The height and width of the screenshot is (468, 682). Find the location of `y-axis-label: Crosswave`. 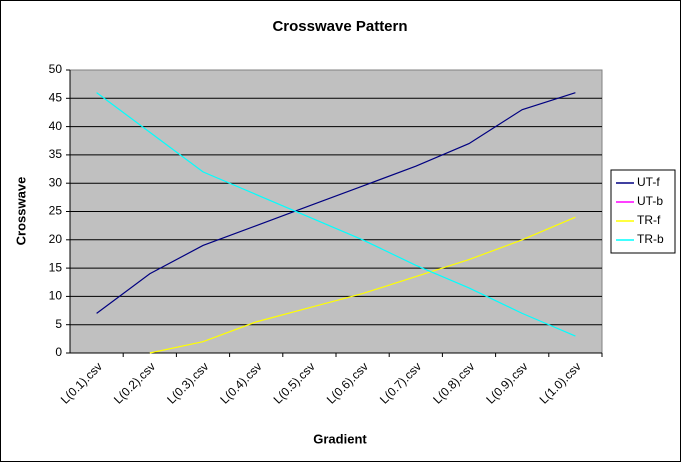

y-axis-label: Crosswave is located at coordinates (20, 211).